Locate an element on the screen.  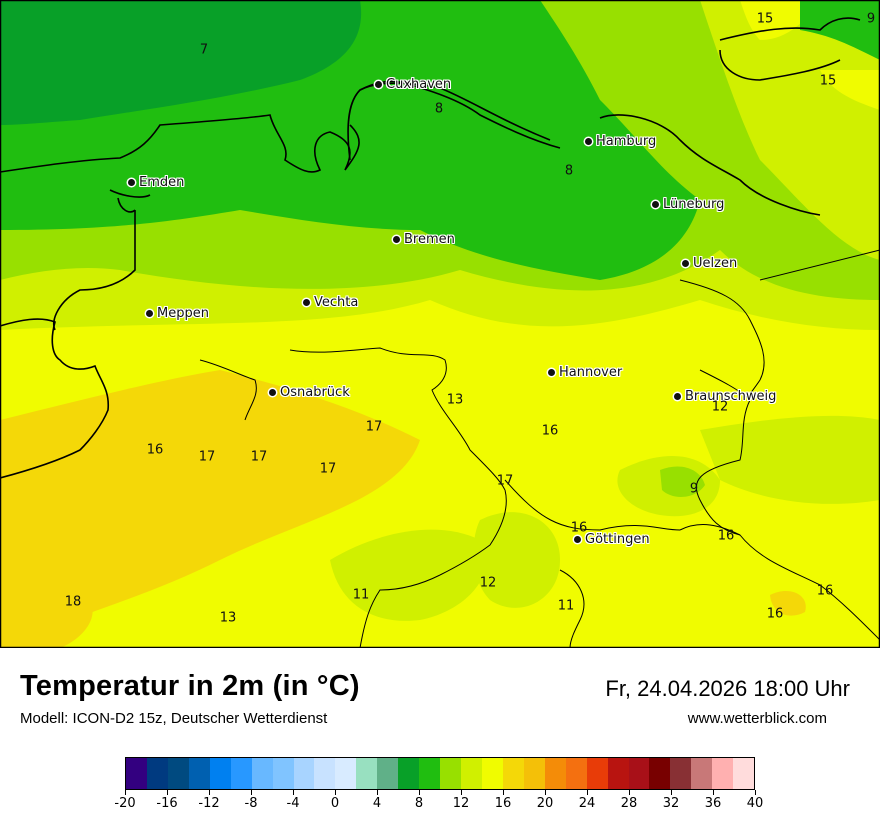
tick-label: 24 is located at coordinates (587, 803).